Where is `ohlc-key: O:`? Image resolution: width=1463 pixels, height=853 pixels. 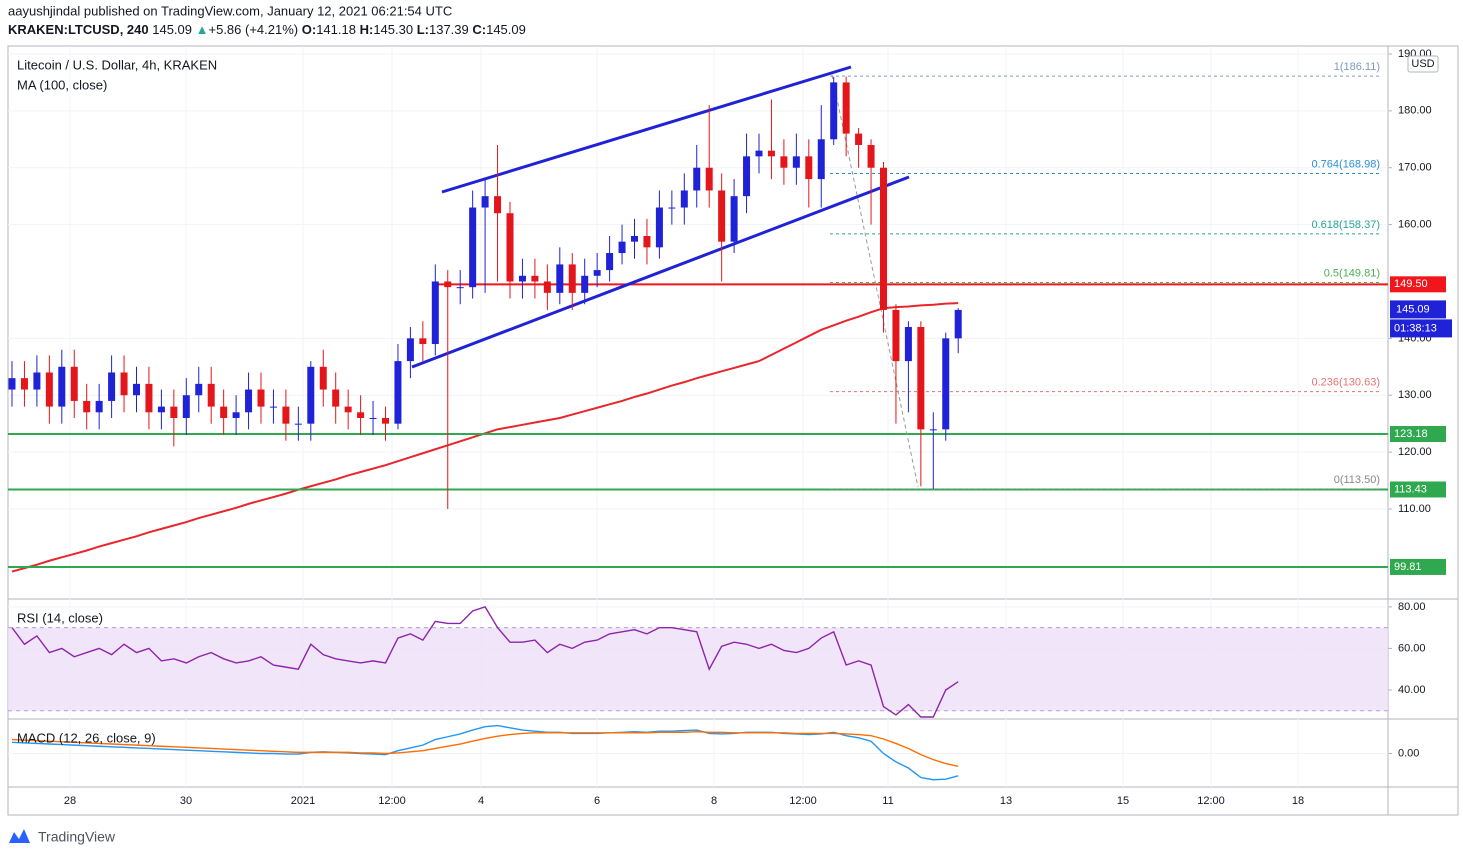
ohlc-key: O: is located at coordinates (309, 29).